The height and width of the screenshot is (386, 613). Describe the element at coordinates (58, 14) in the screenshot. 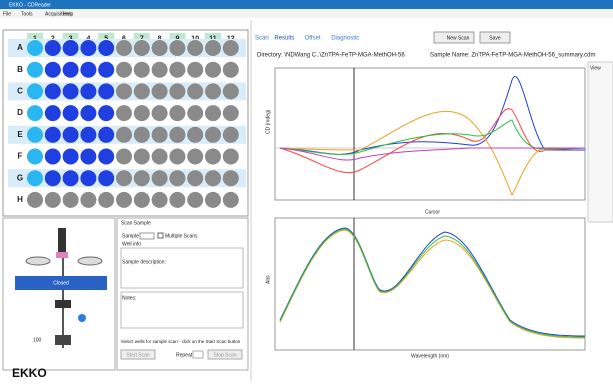

I see `menu-item: Acquisitions` at that location.